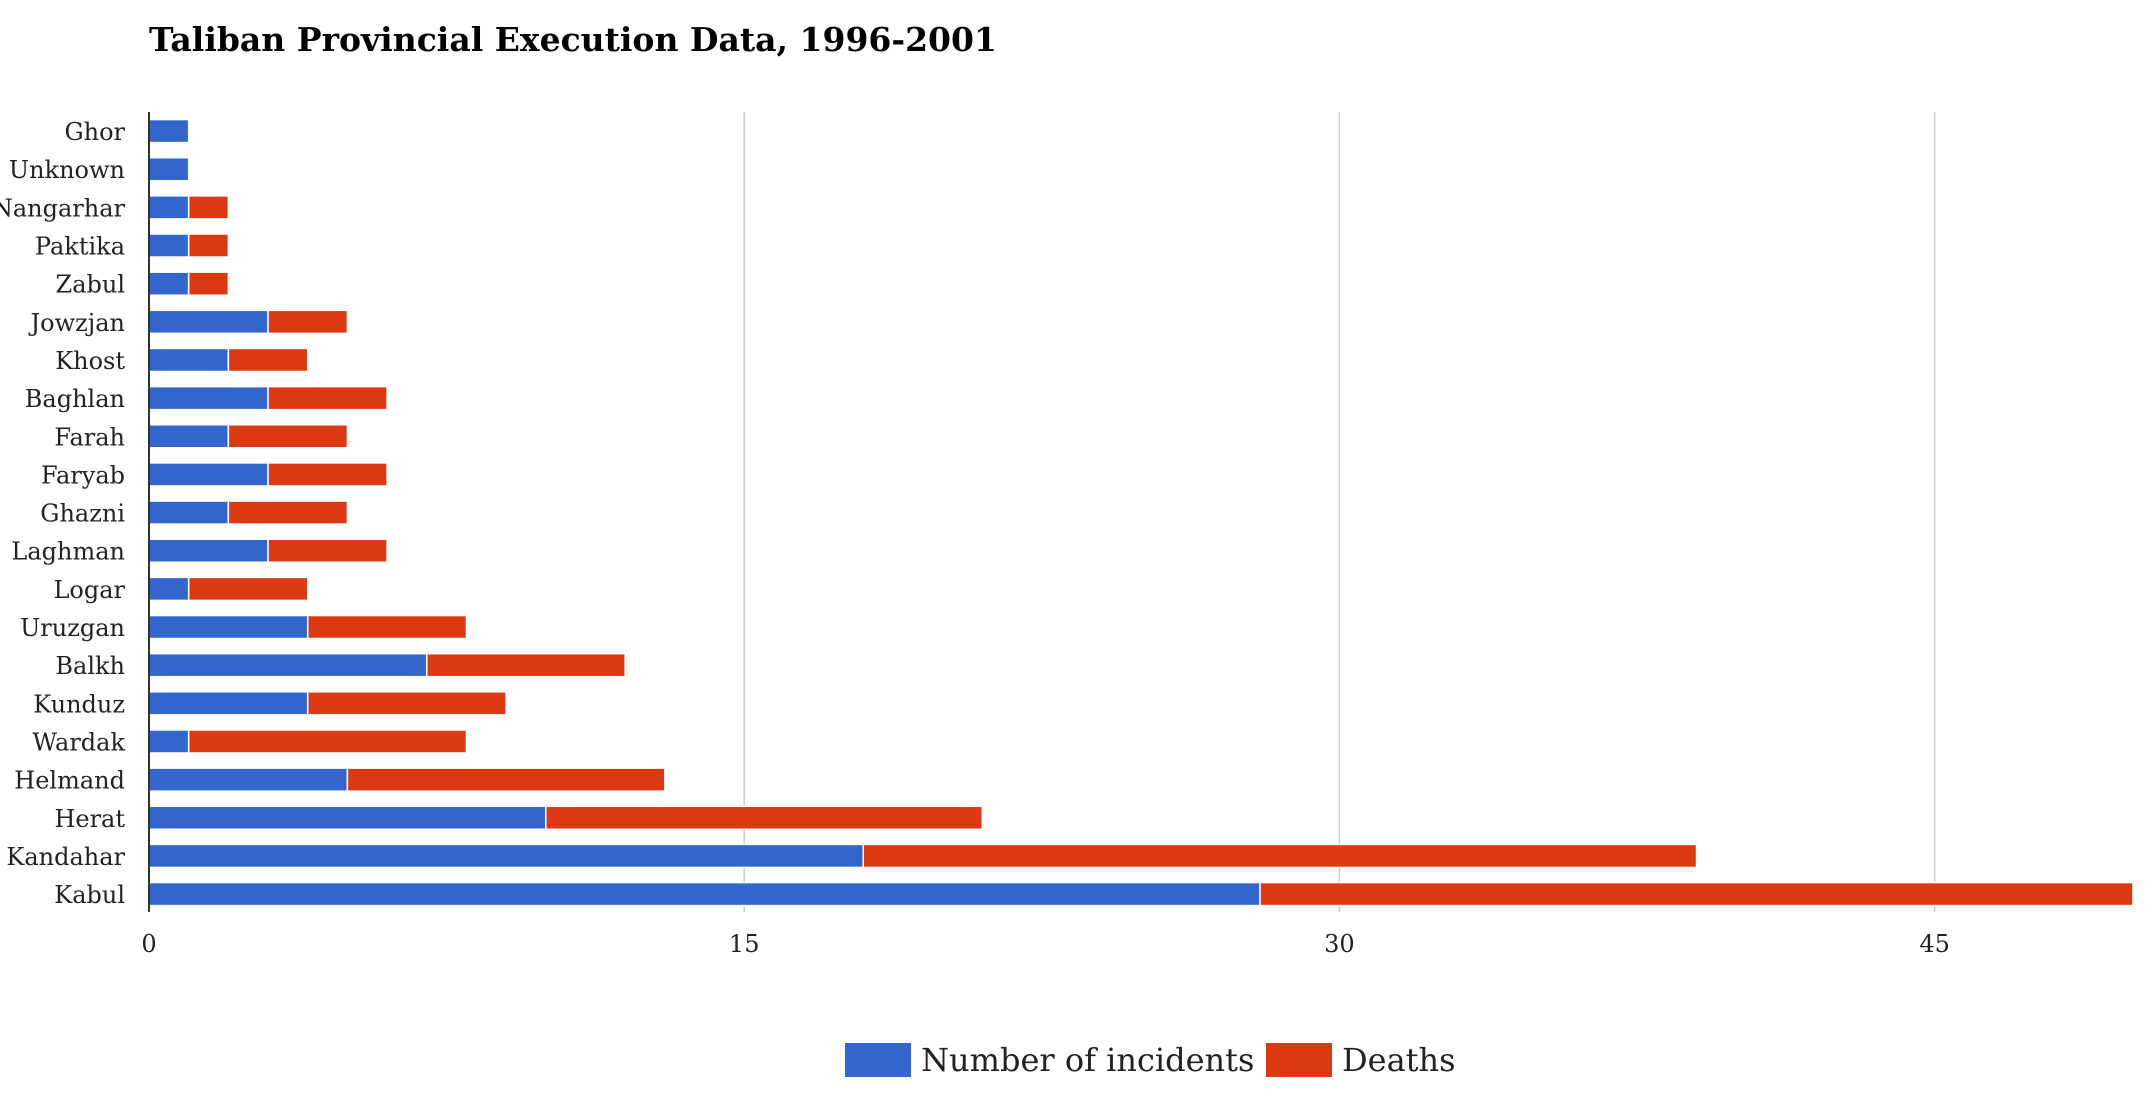 Image resolution: width=2154 pixels, height=1114 pixels. What do you see at coordinates (1934, 944) in the screenshot?
I see `x-tick-label: 45` at bounding box center [1934, 944].